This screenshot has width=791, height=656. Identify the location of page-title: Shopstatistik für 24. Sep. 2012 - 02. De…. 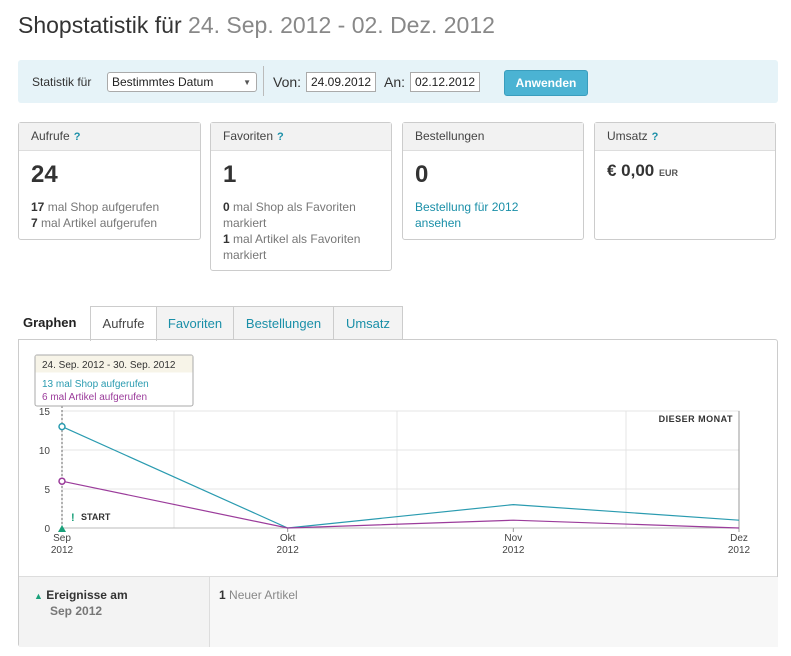
(256, 25).